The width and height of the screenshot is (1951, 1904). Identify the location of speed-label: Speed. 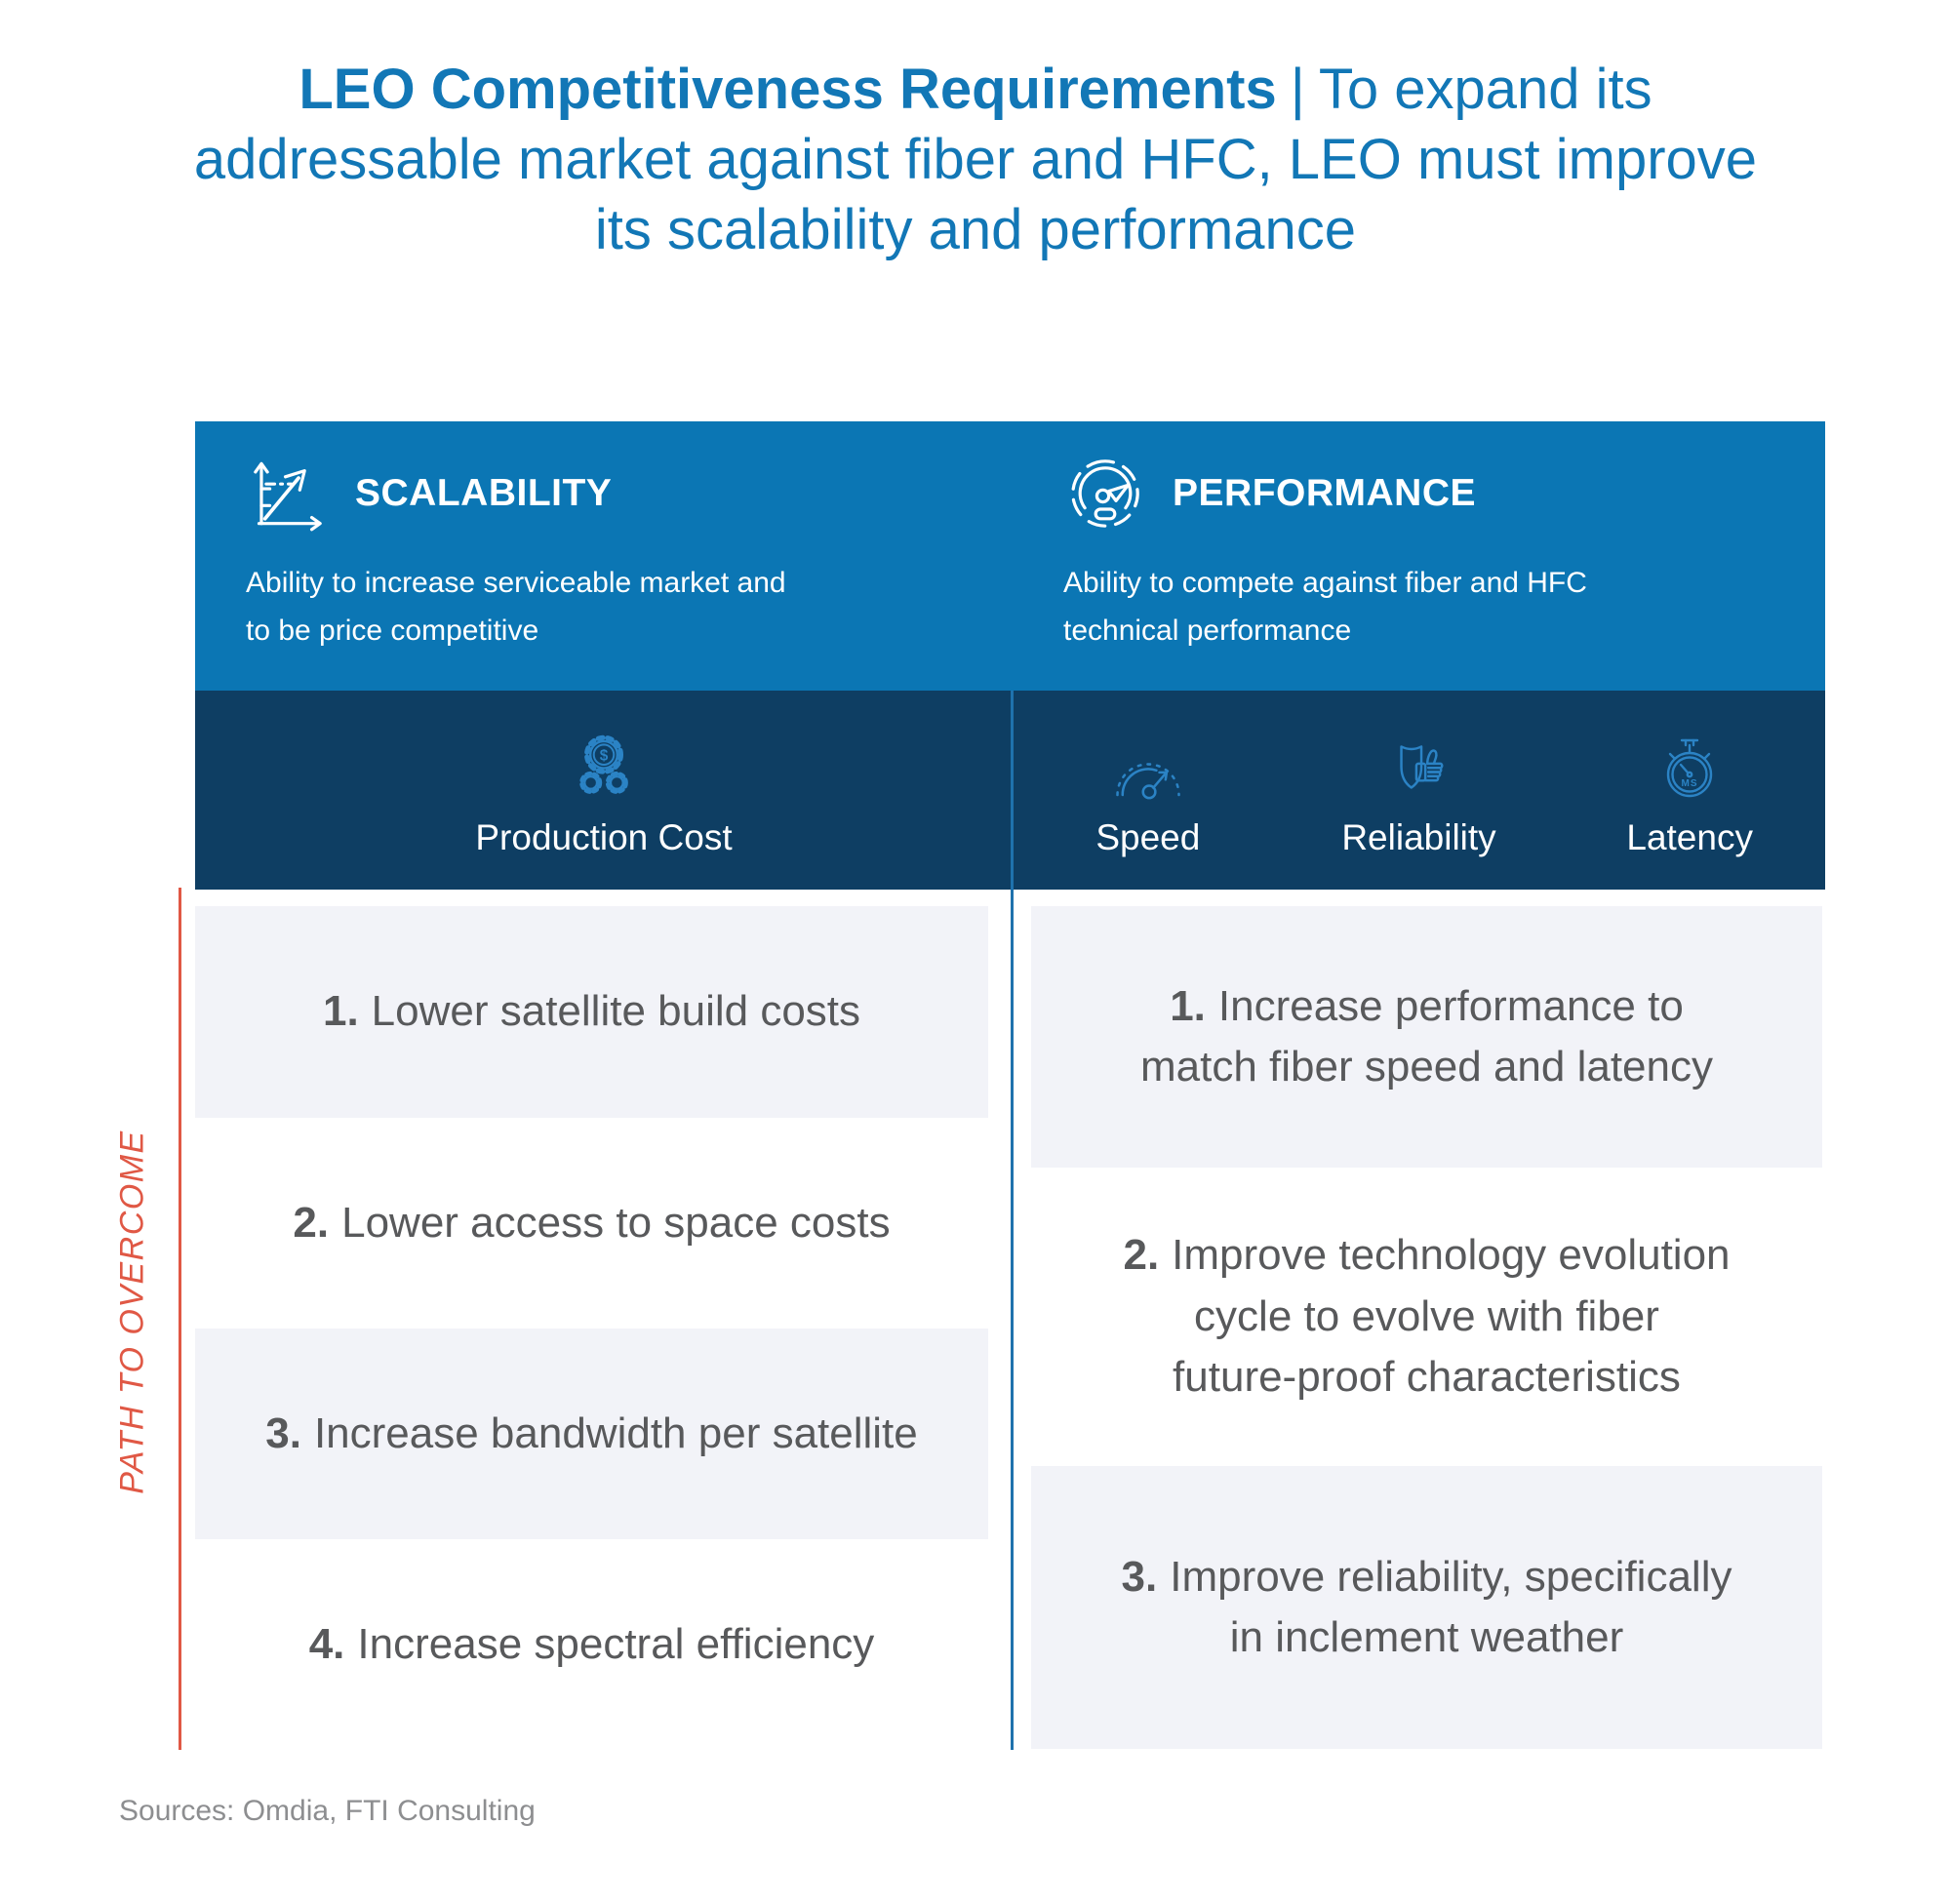
(1148, 837).